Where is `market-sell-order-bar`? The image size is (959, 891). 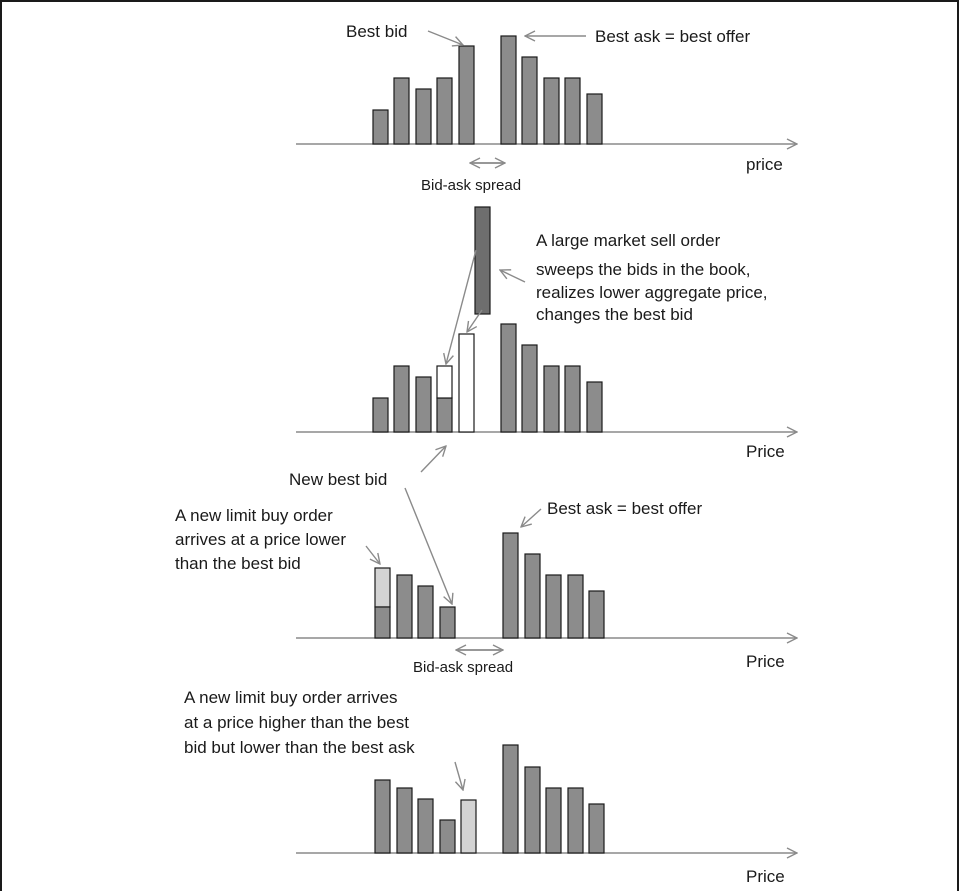
market-sell-order-bar is located at coordinates (482, 260).